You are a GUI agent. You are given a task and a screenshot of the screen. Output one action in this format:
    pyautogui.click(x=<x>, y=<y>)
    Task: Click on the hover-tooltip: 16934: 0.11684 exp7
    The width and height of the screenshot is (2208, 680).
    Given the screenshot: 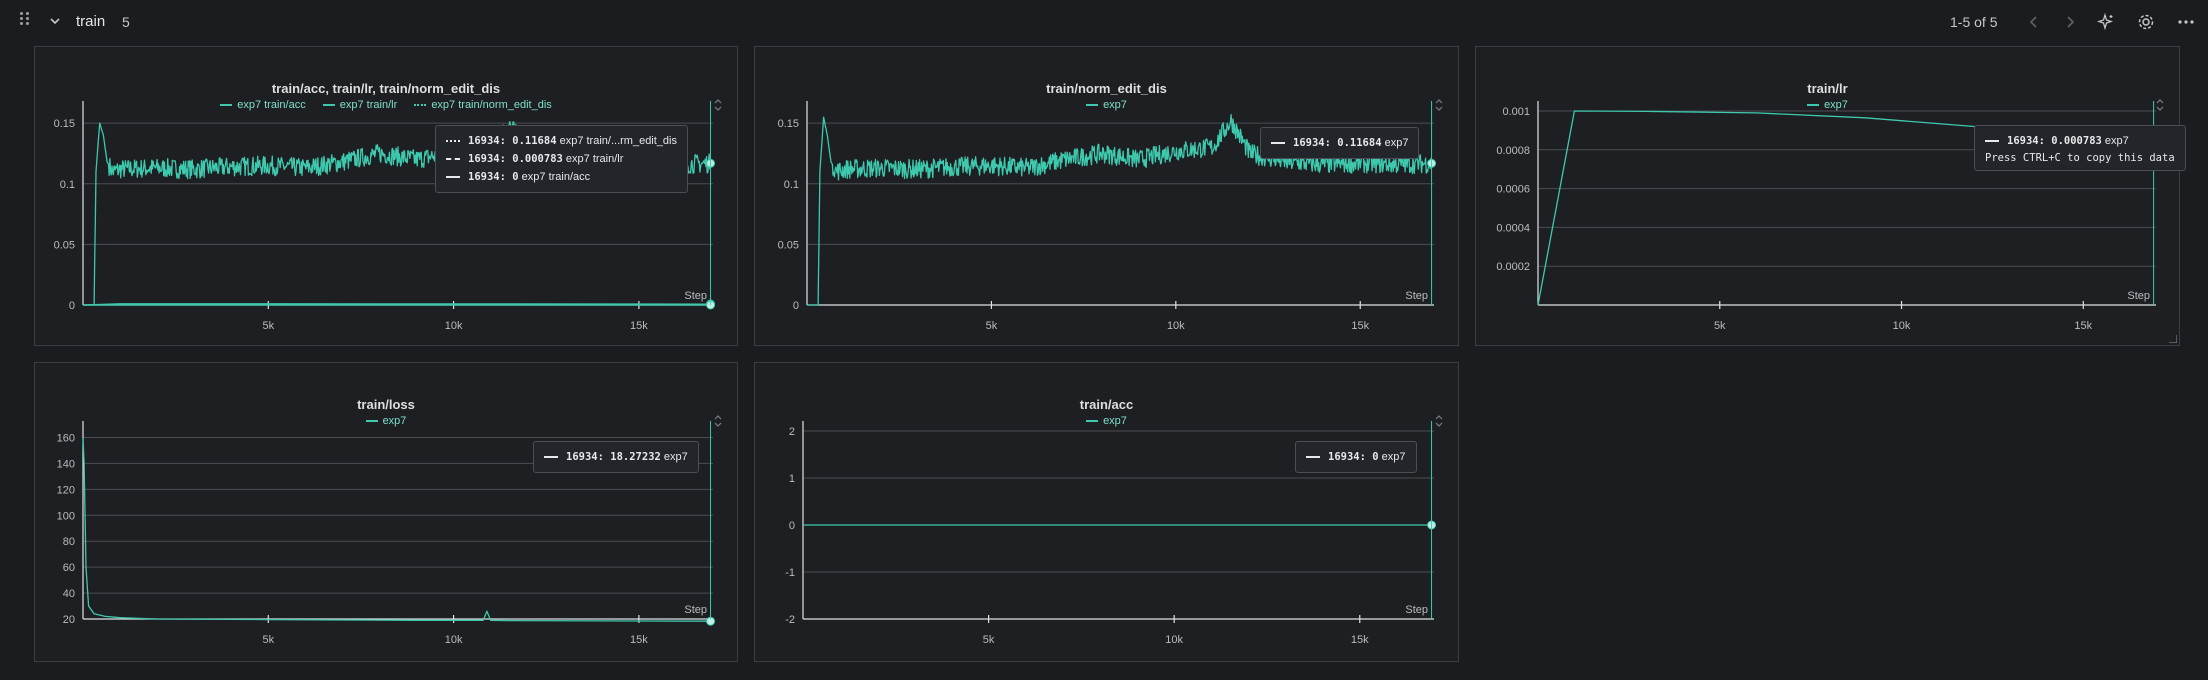 What is the action you would take?
    pyautogui.click(x=1340, y=143)
    